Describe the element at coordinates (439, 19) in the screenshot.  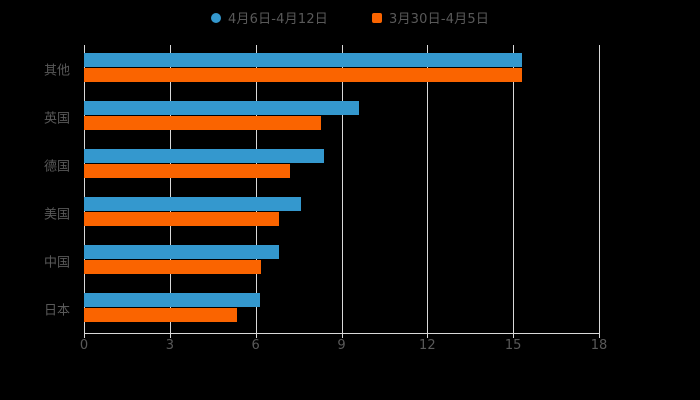
I see `legend-label-series-1: 3月30日-4月5日` at that location.